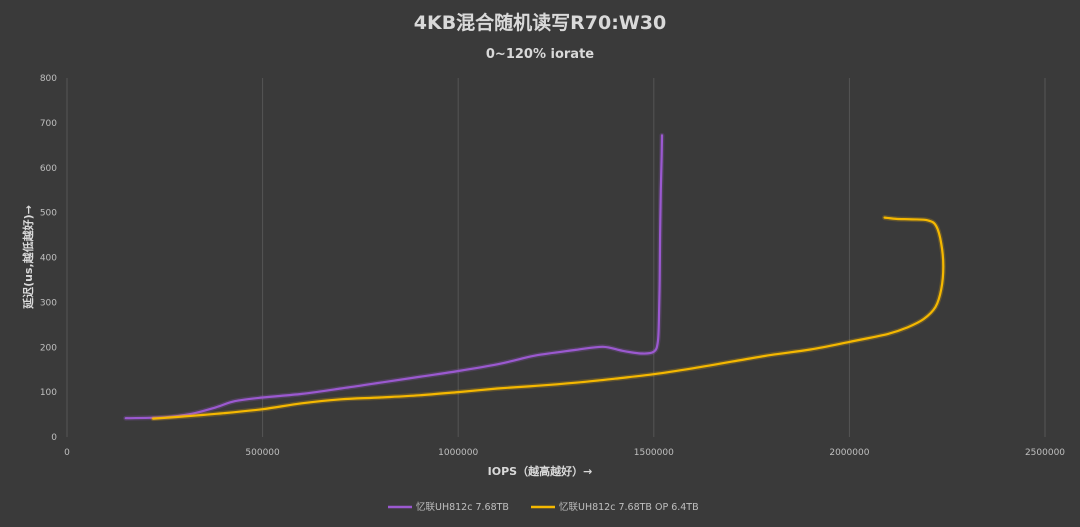 The width and height of the screenshot is (1080, 527). Describe the element at coordinates (48, 124) in the screenshot. I see `y-tick-label: 700` at that location.